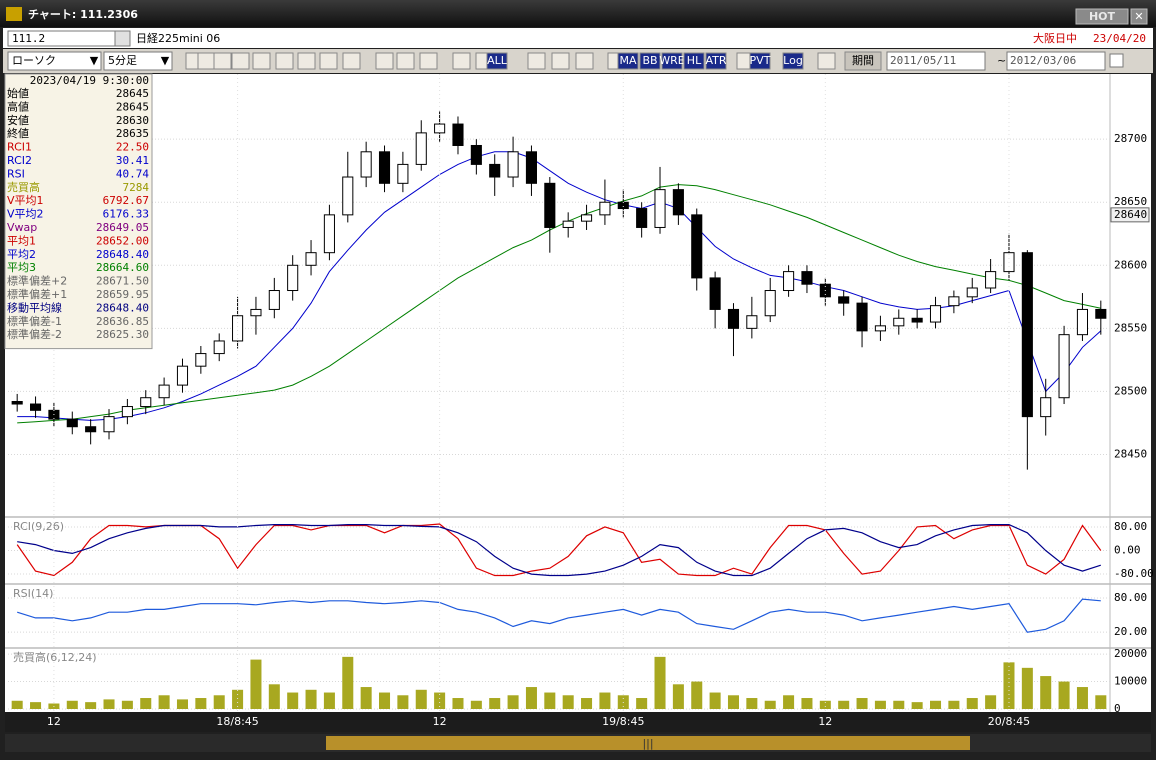 The height and width of the screenshot is (760, 1156). I want to click on tool-button-label: PVT, so click(760, 60).